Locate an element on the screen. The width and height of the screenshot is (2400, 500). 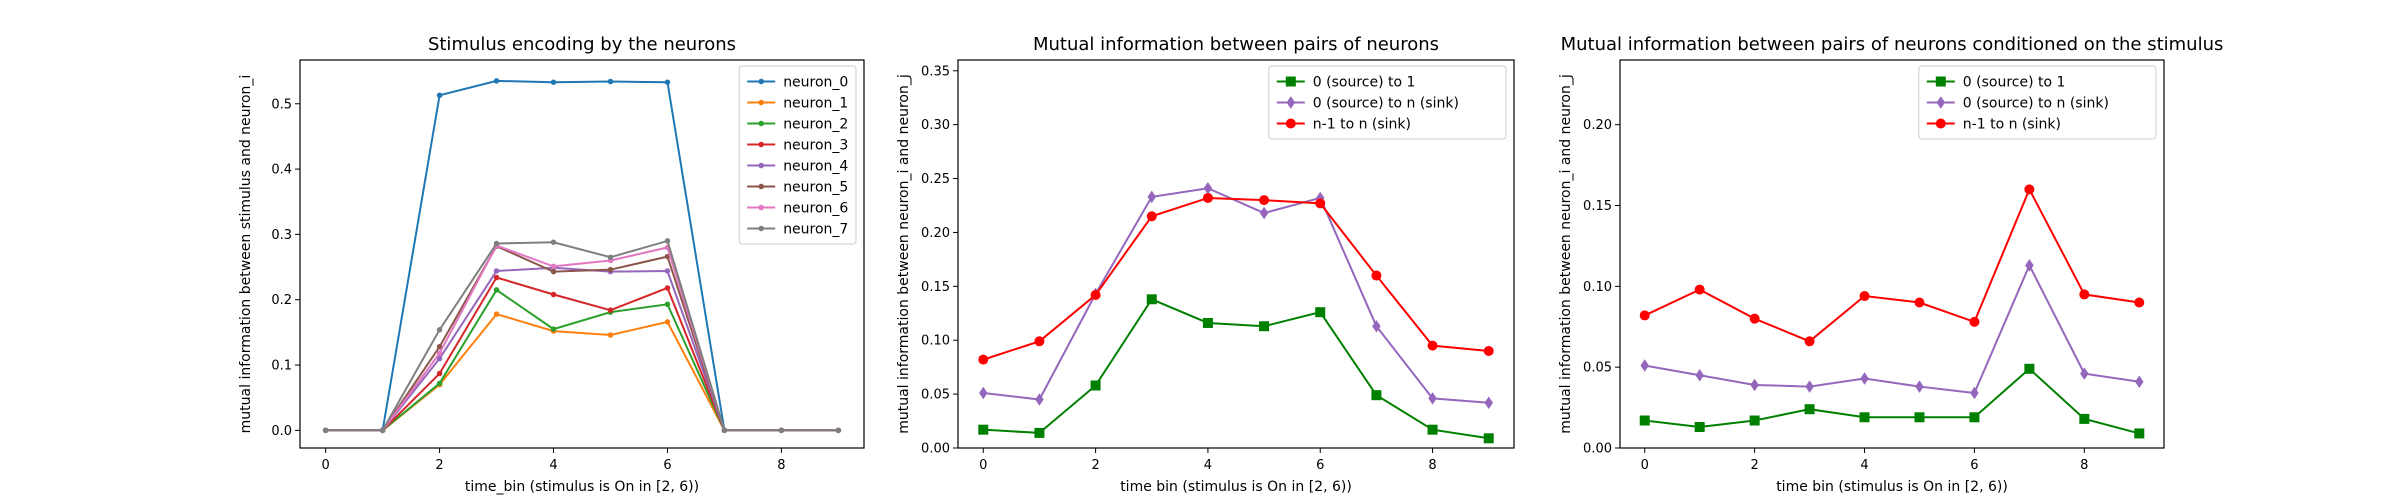
legend-label: n-1 to n (sink) is located at coordinates (2012, 125).